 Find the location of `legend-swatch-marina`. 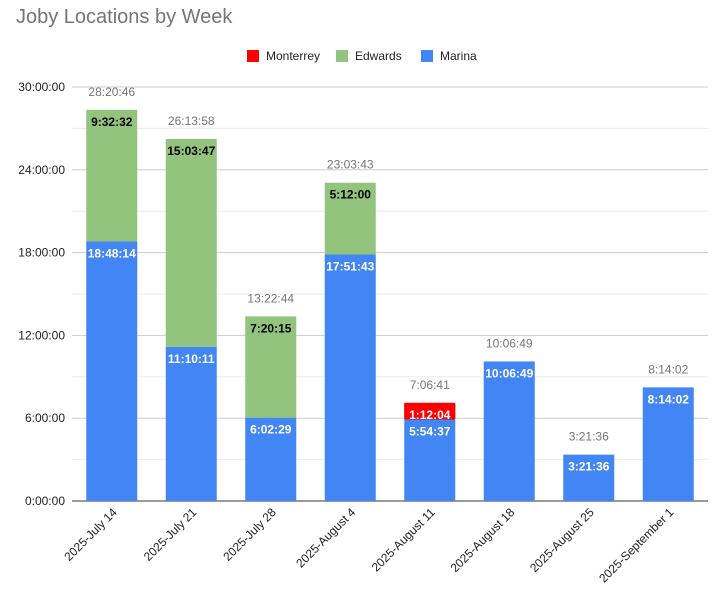

legend-swatch-marina is located at coordinates (427, 56).